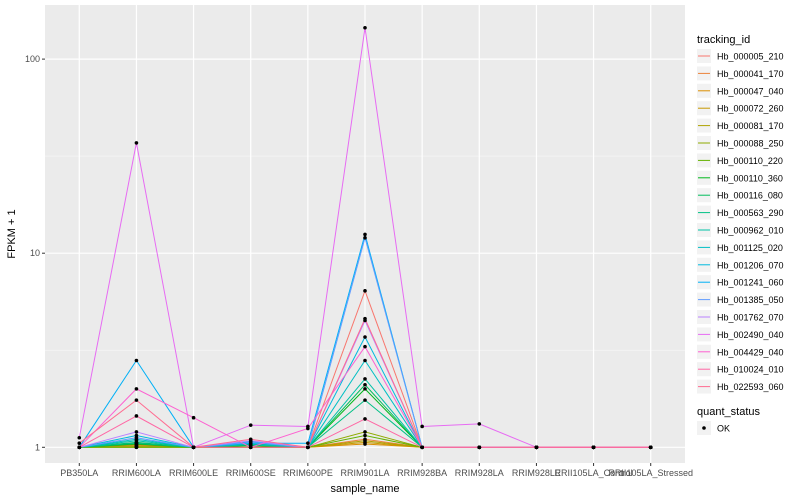 The image size is (800, 500). I want to click on legend-item: Hb_000081_170, so click(740, 125).